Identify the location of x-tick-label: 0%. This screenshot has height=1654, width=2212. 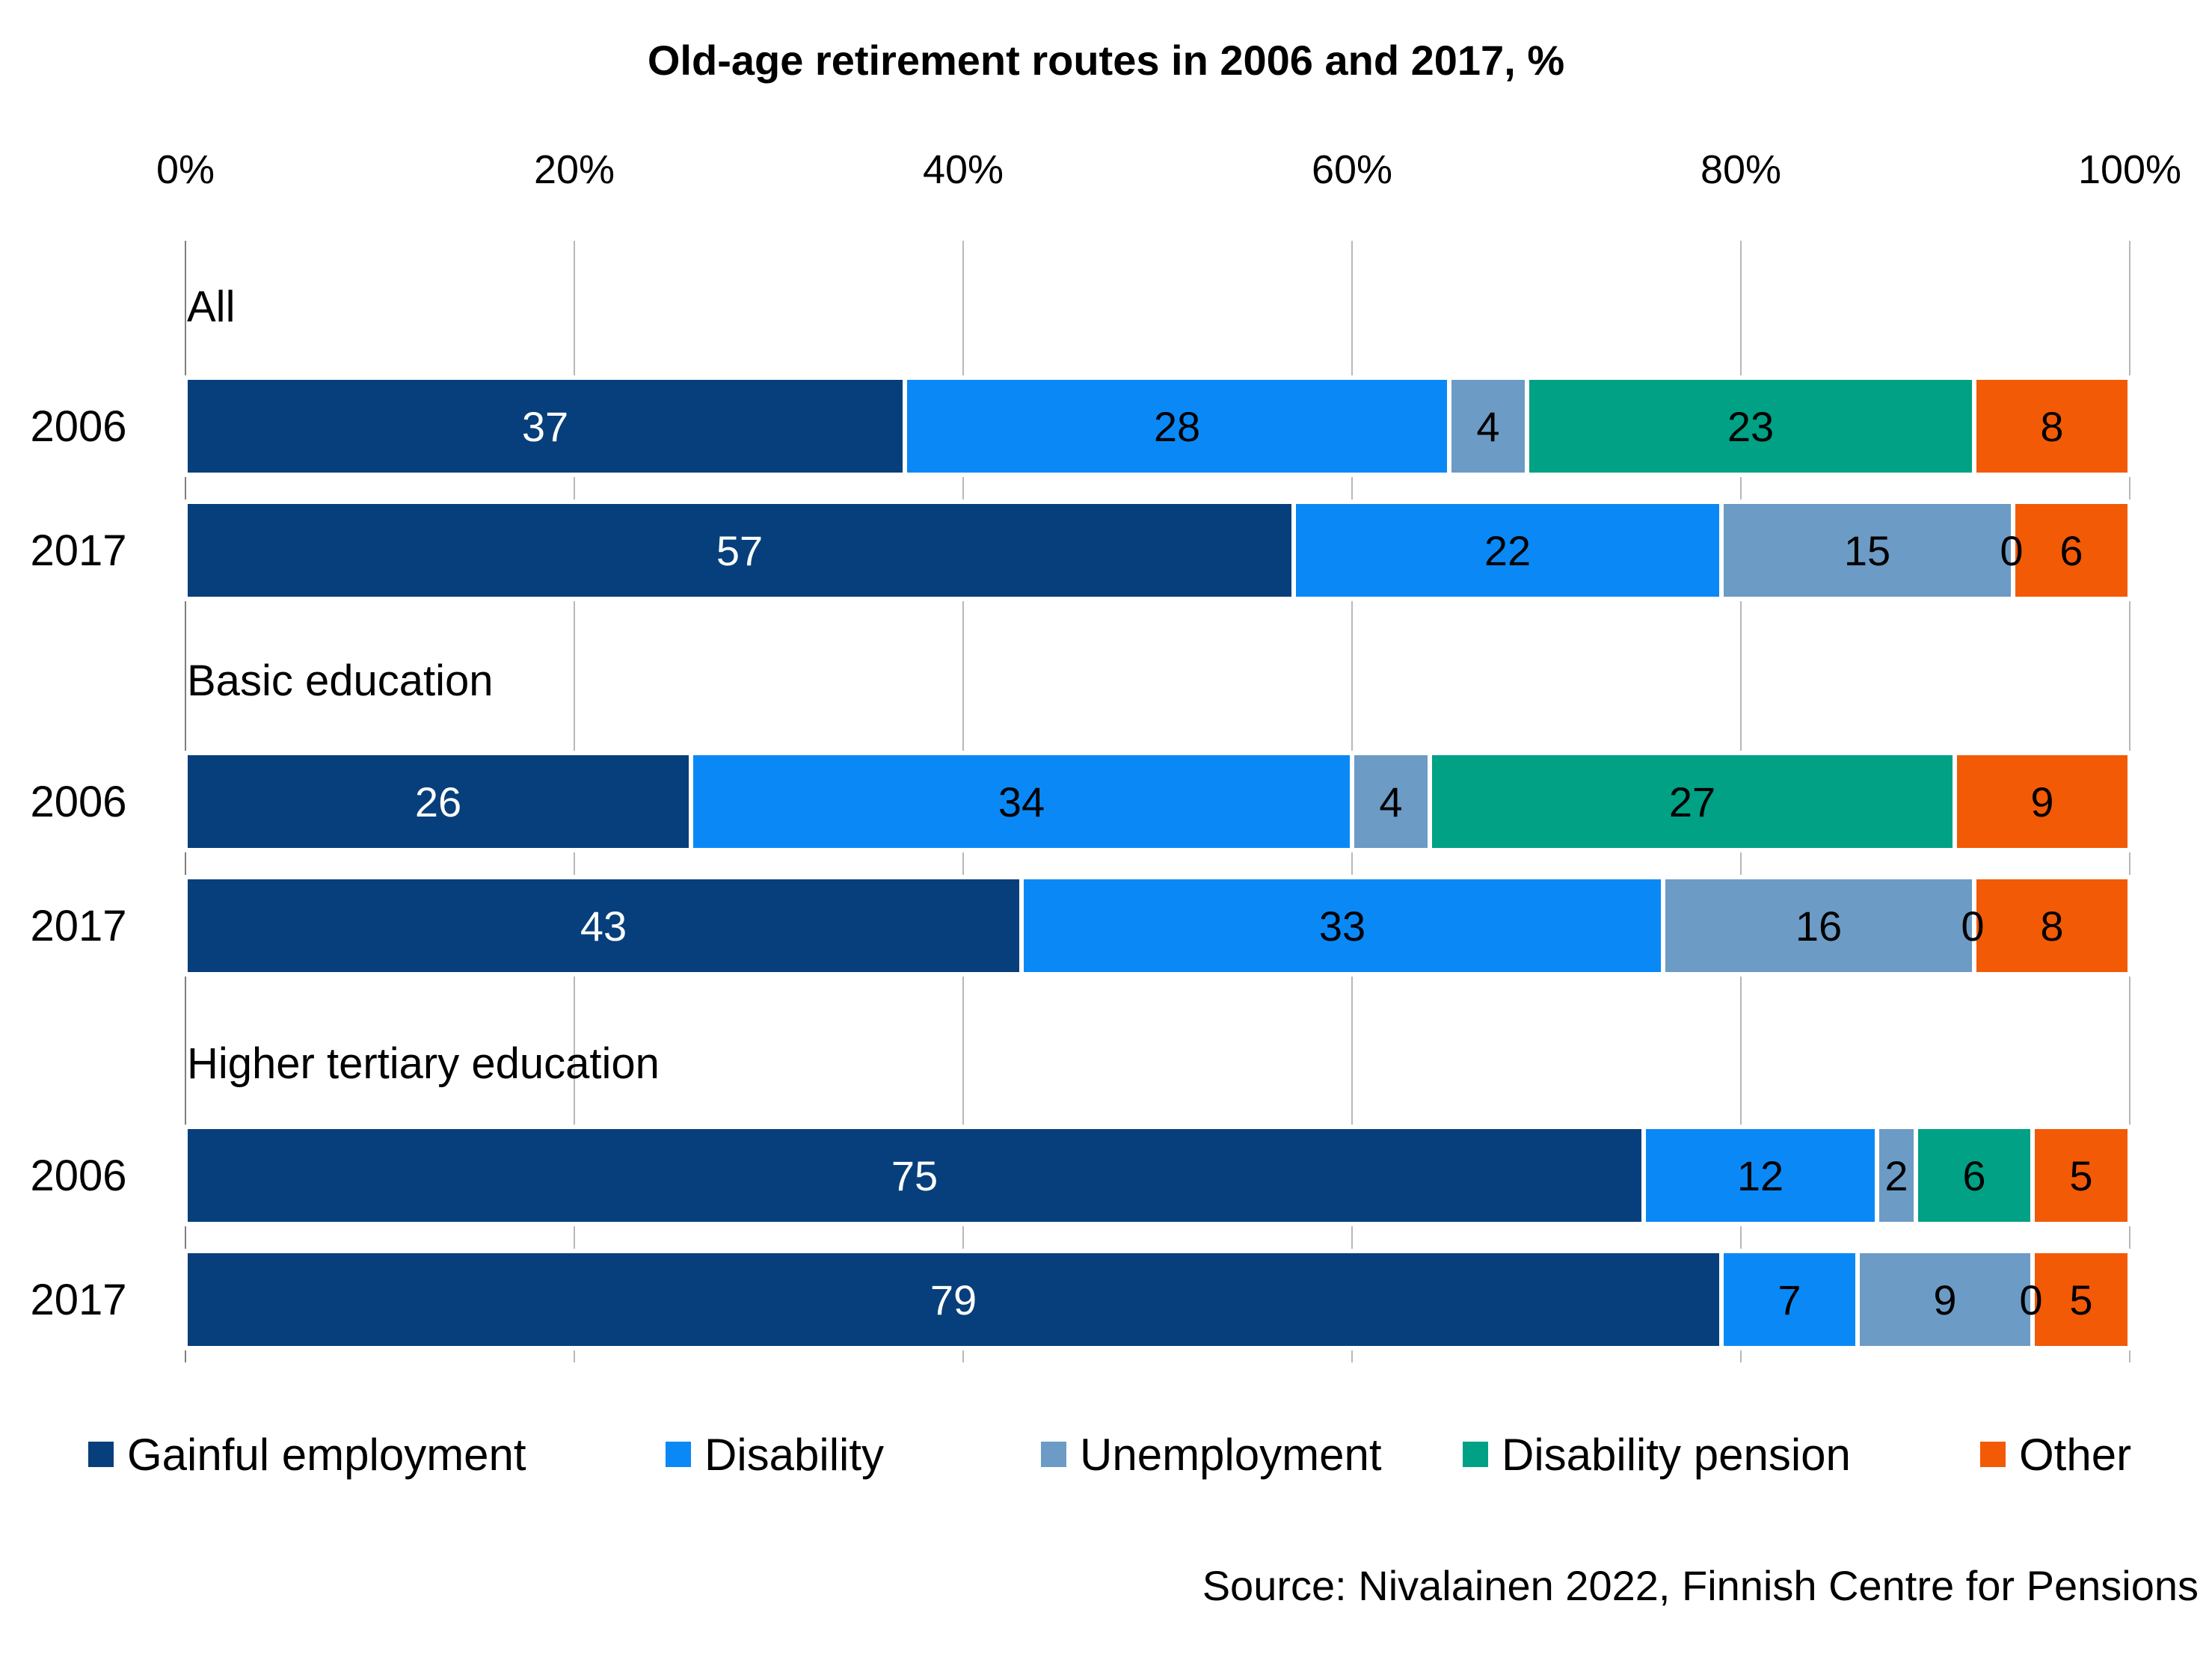
(185, 169).